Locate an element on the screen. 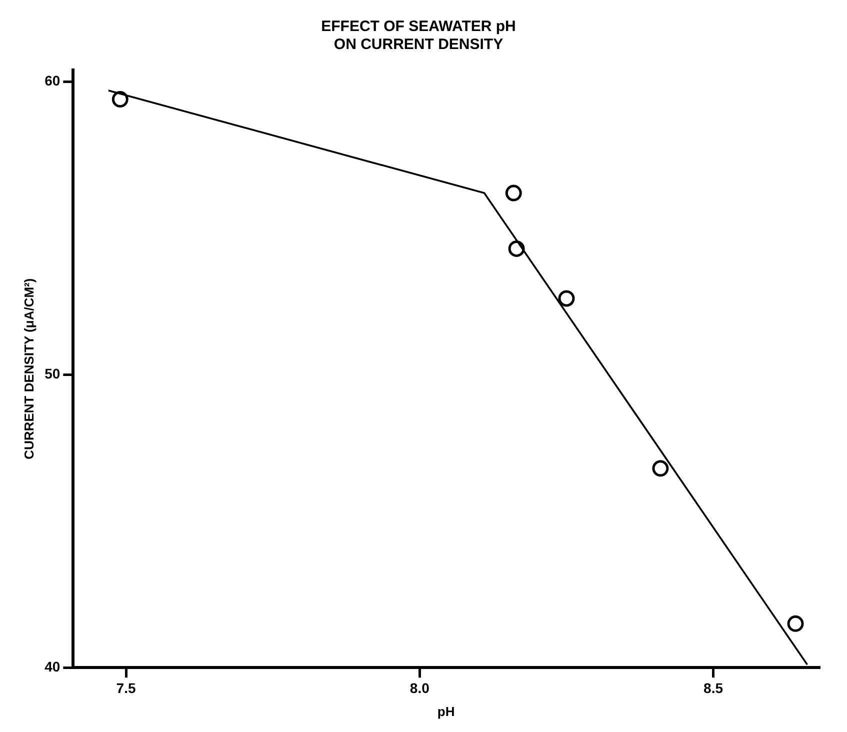  chart-title: EFFECT OF SEAWATER pH ON CURRENT DENSITY is located at coordinates (418, 36).